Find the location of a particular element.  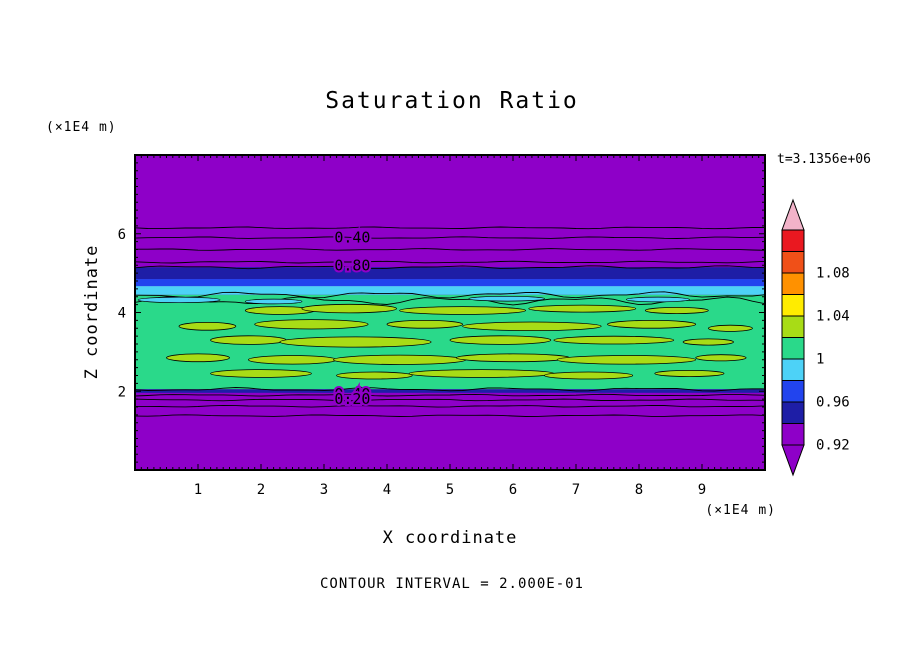

cyan-patches is located at coordinates (413, 300).